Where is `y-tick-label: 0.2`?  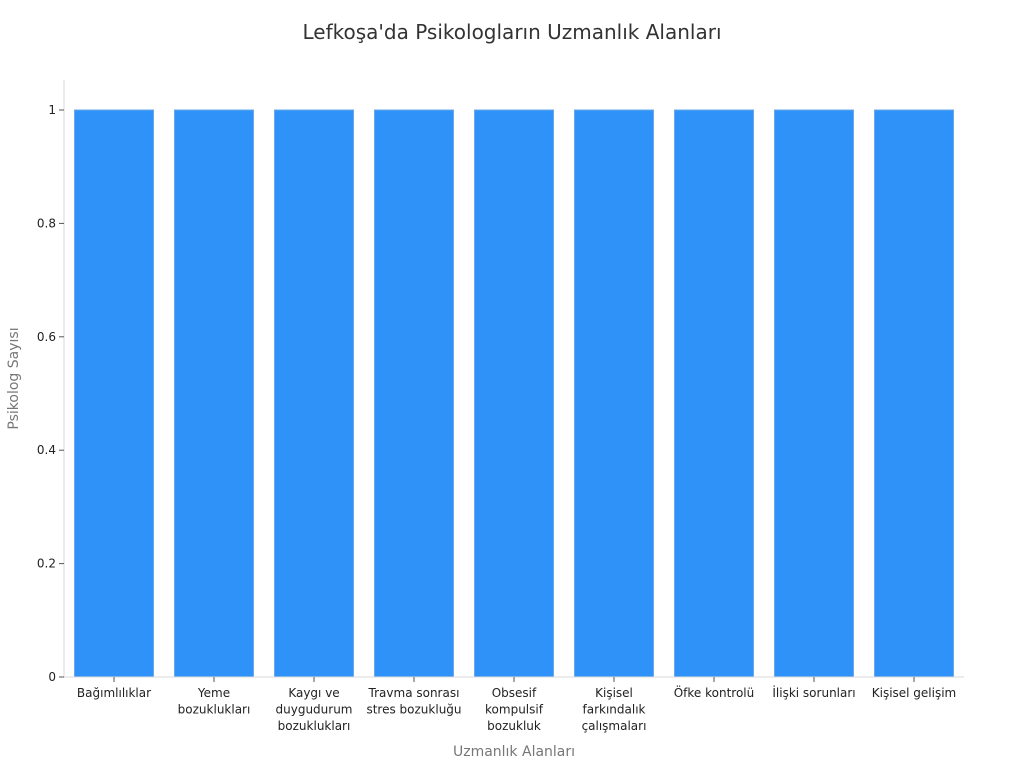
y-tick-label: 0.2 is located at coordinates (46, 564).